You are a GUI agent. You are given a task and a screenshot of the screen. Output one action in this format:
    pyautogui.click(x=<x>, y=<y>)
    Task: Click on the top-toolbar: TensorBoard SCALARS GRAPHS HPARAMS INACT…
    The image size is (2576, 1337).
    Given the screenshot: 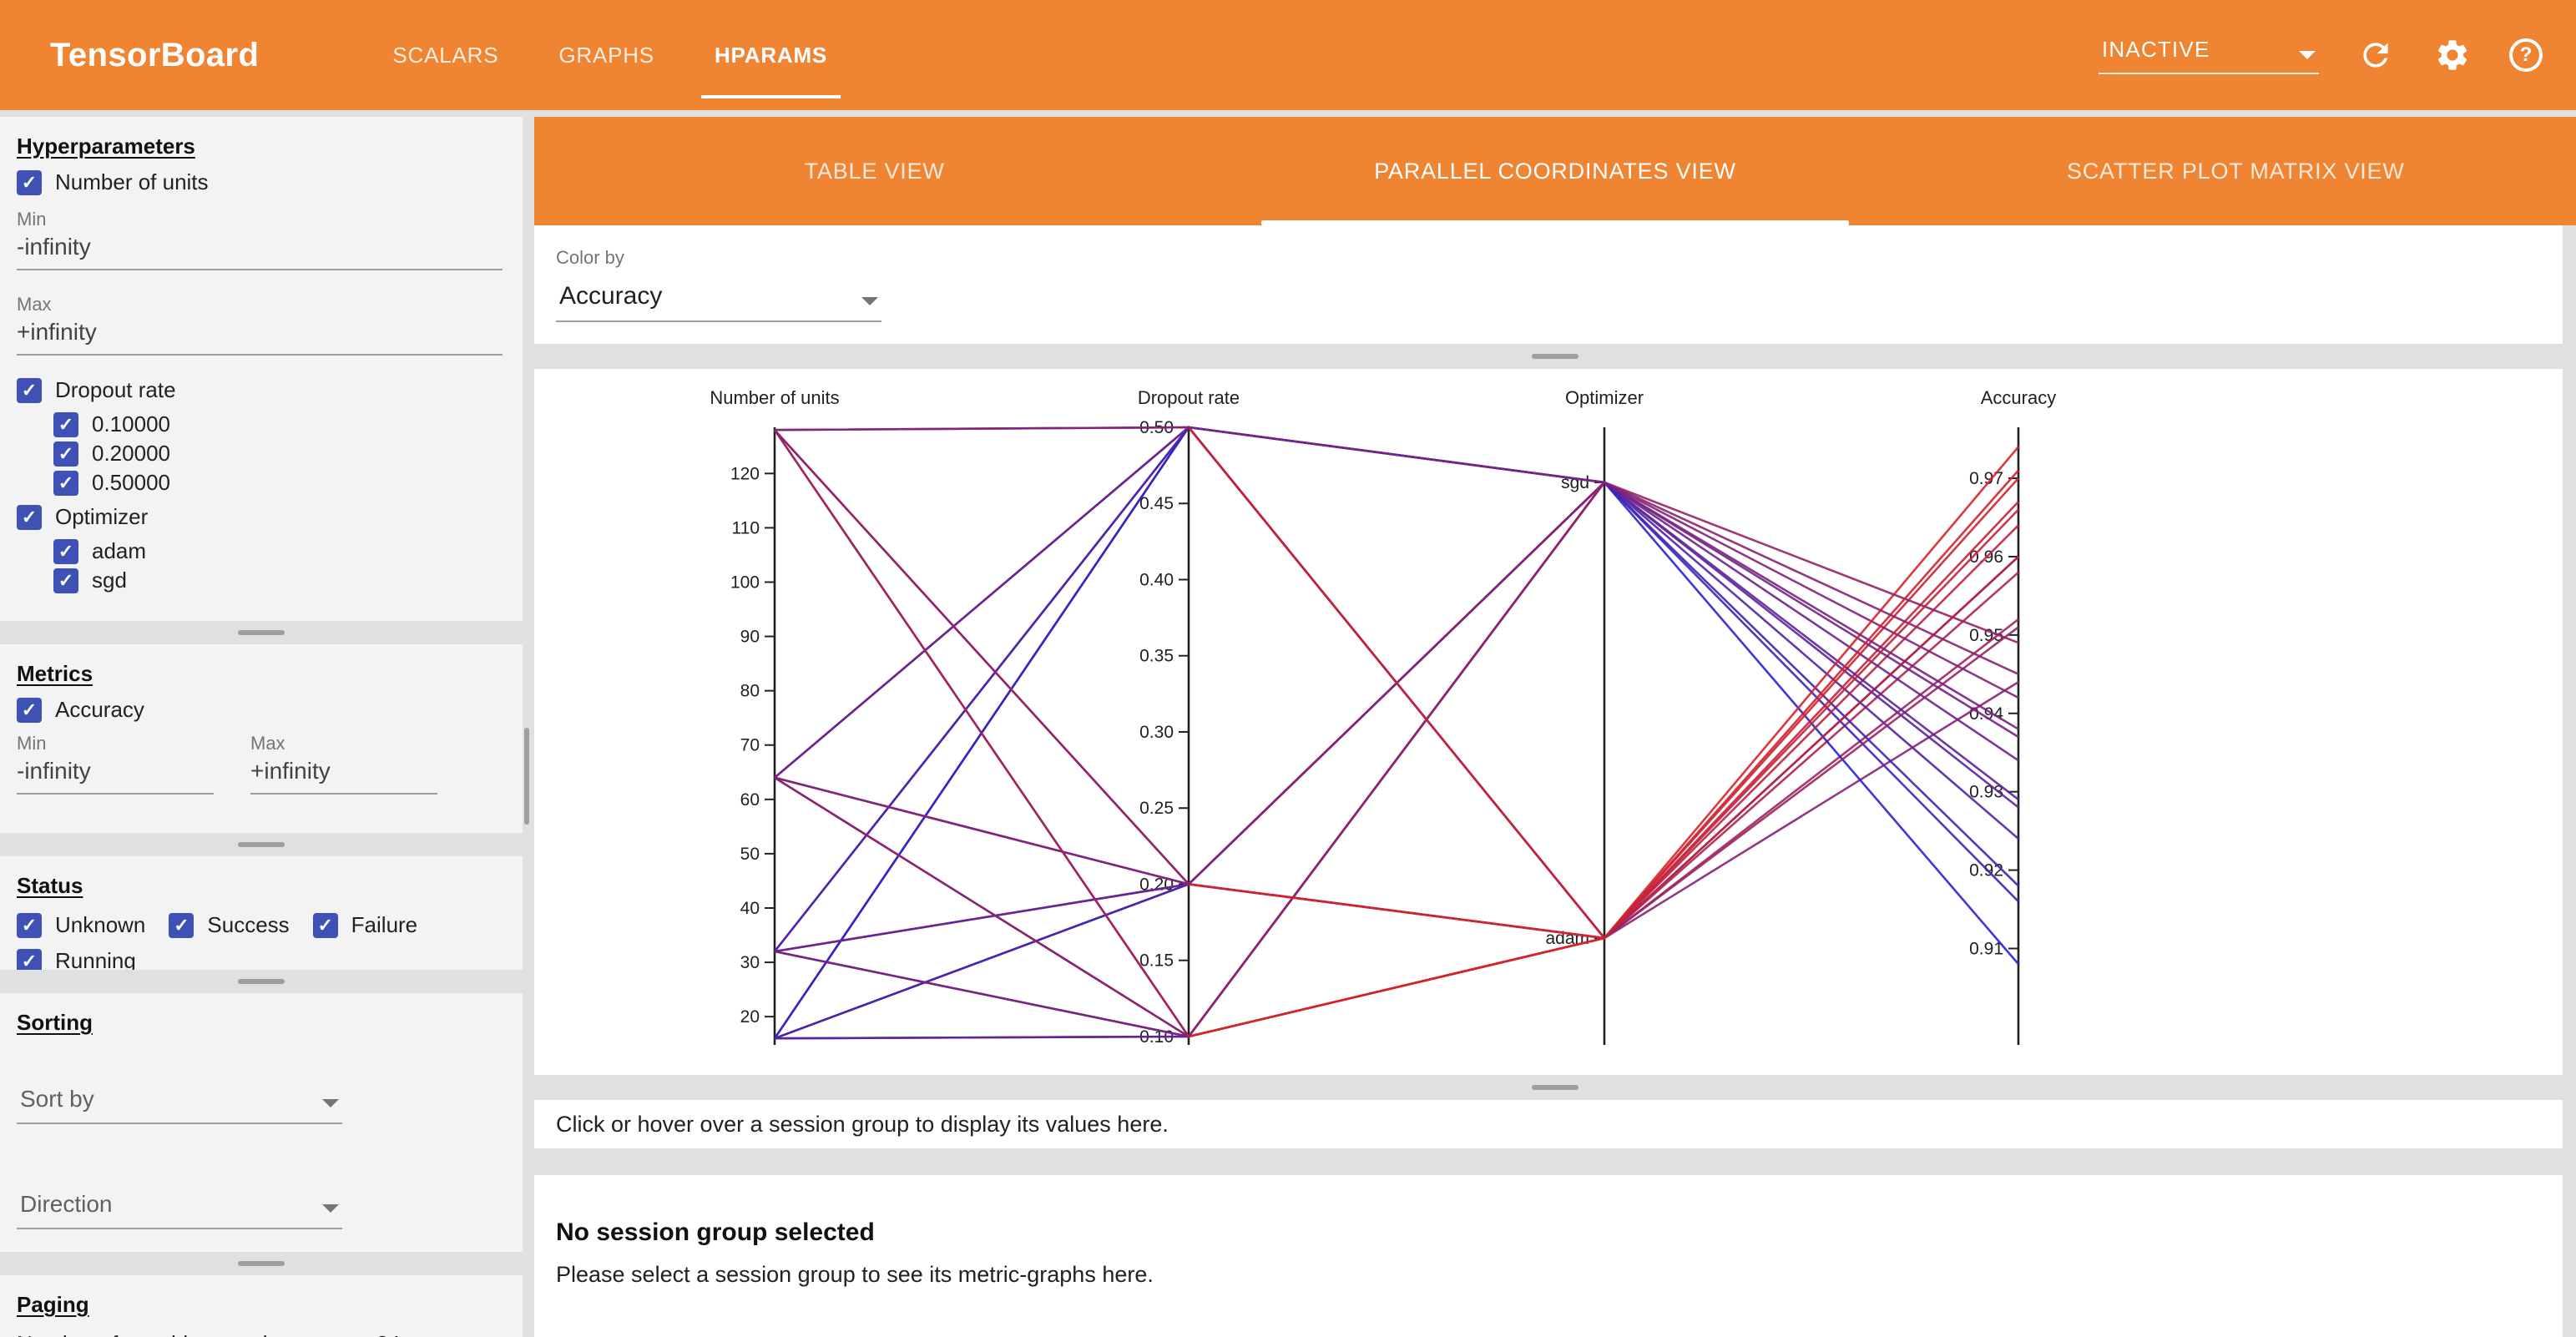 What is the action you would take?
    pyautogui.click(x=1288, y=55)
    